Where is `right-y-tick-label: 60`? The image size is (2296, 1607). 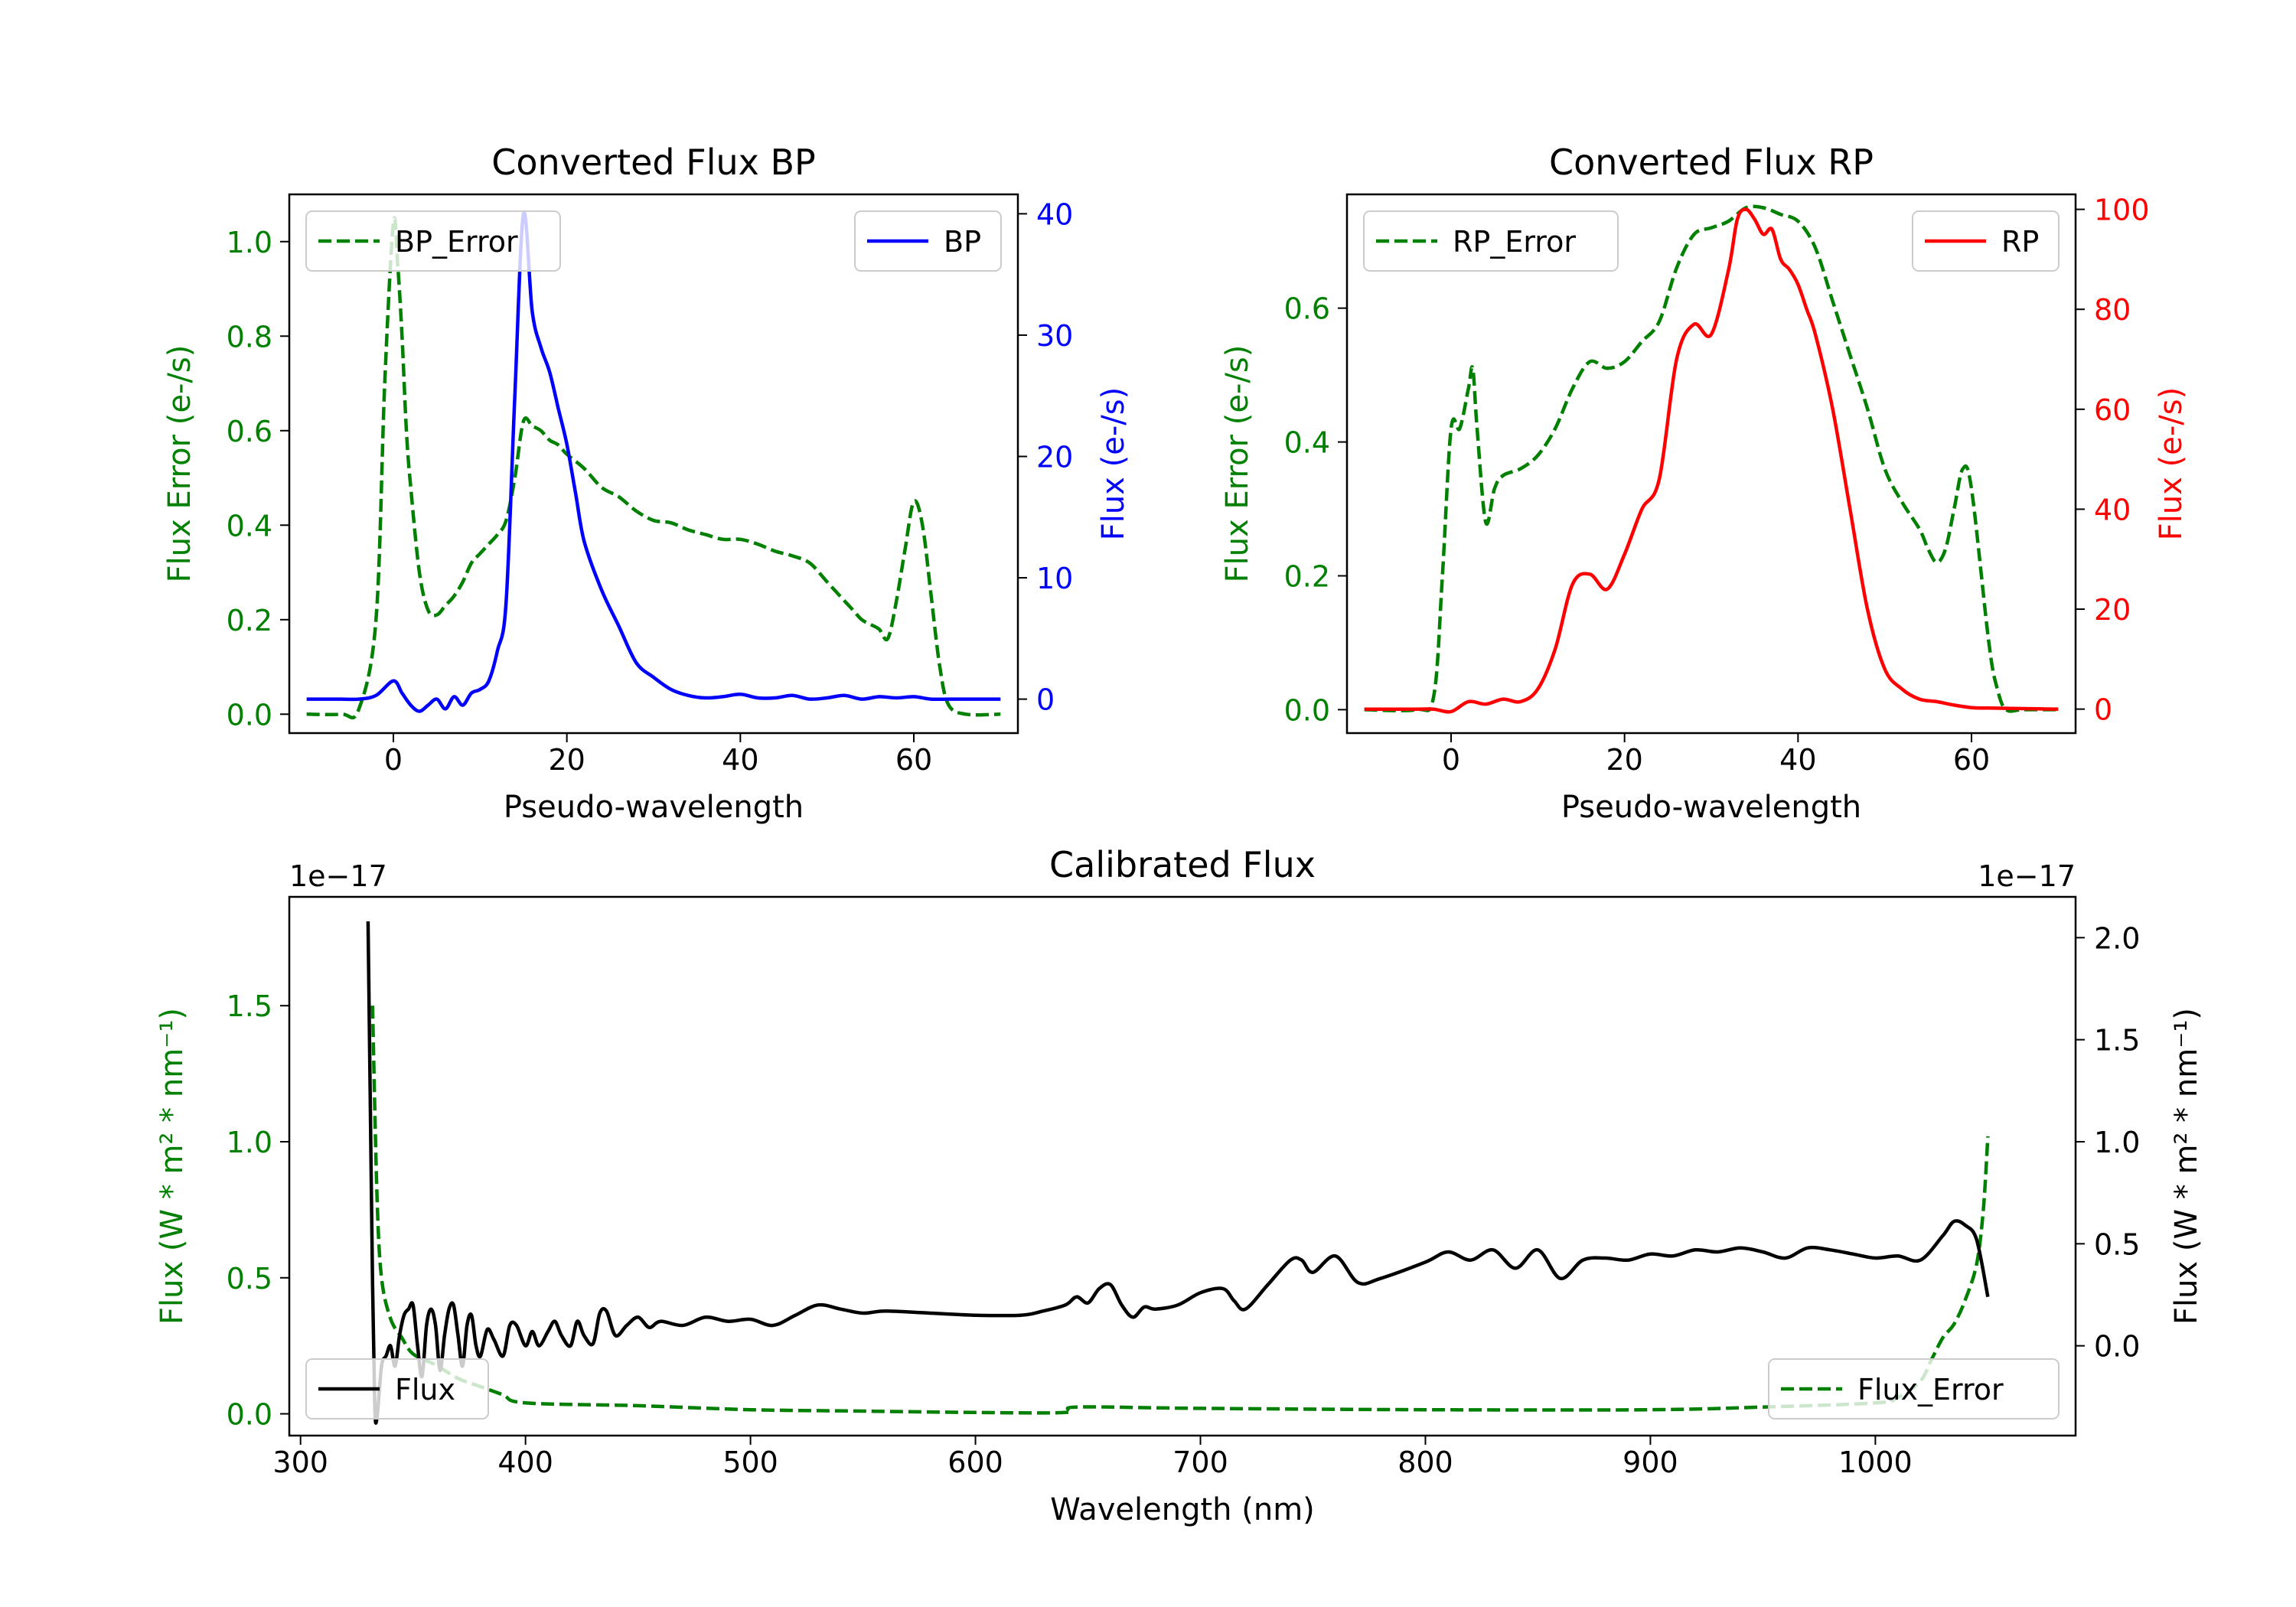 right-y-tick-label: 60 is located at coordinates (2112, 410).